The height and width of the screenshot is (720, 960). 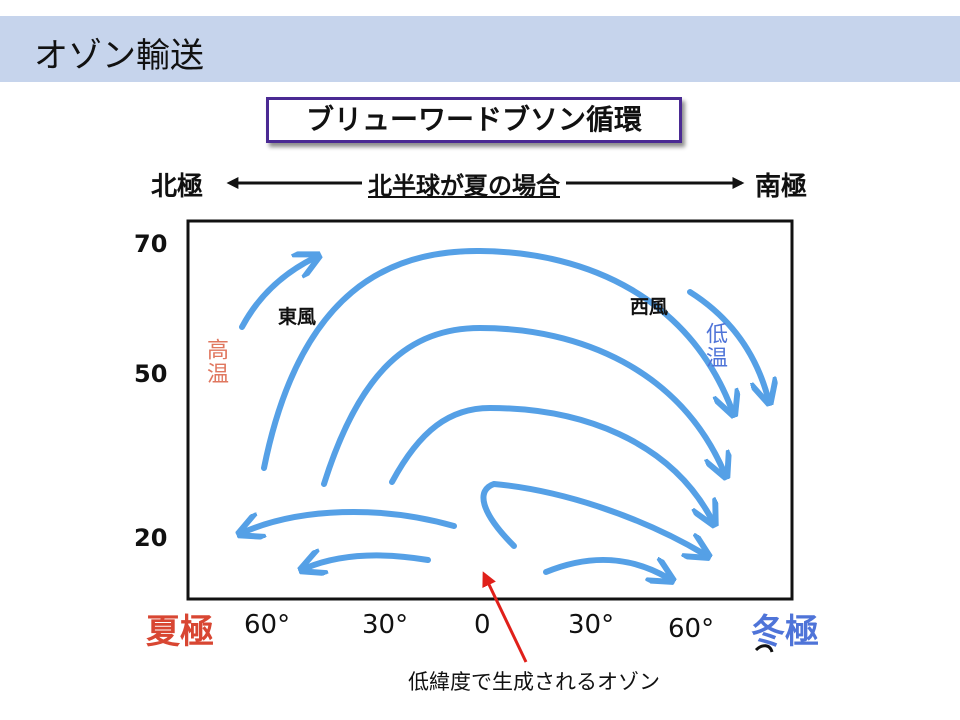 What do you see at coordinates (297, 317) in the screenshot?
I see `easterly-label: 東風` at bounding box center [297, 317].